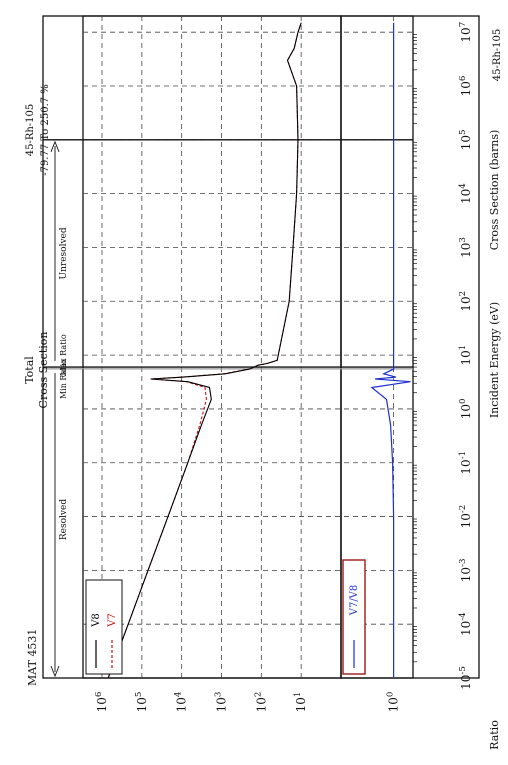 The height and width of the screenshot is (765, 508). Describe the element at coordinates (465, 193) in the screenshot. I see `x-tick-label: 104` at that location.